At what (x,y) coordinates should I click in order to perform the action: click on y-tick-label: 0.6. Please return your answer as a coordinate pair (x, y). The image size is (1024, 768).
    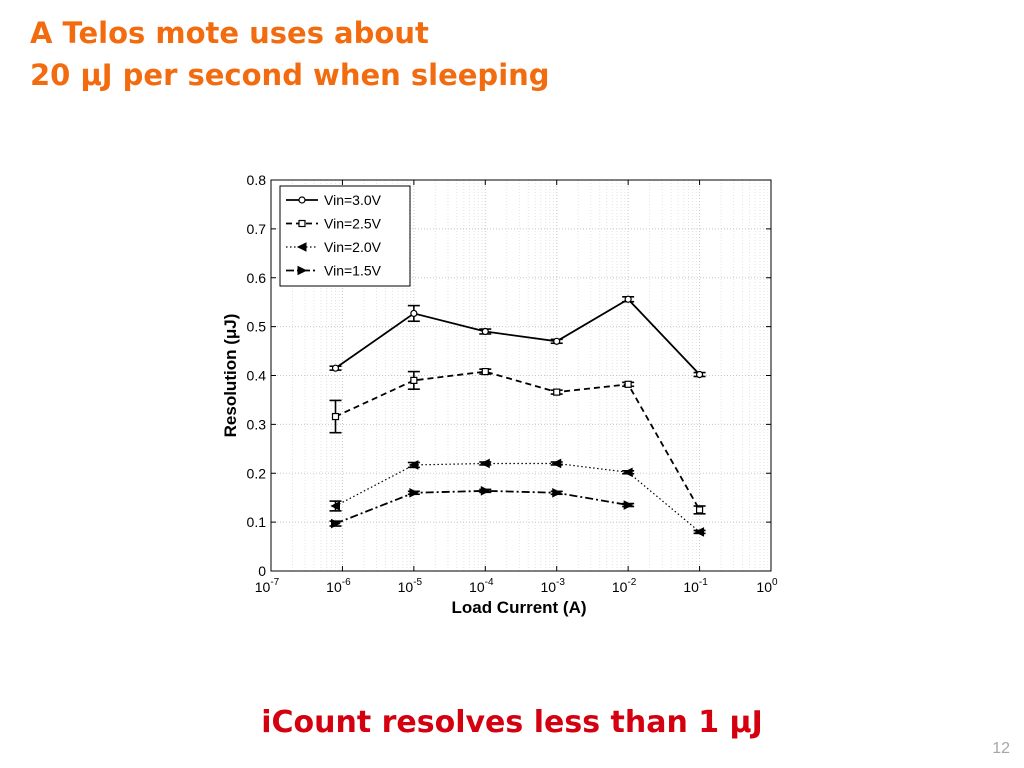
    Looking at the image, I should click on (257, 278).